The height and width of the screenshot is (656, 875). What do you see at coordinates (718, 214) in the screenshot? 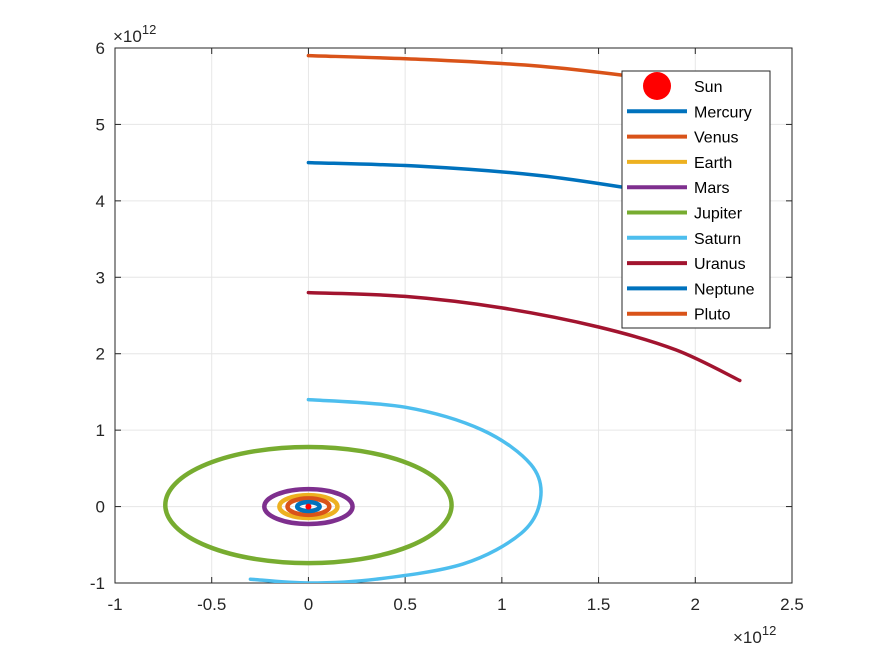
I see `legend-label-jupiter: Jupiter` at bounding box center [718, 214].